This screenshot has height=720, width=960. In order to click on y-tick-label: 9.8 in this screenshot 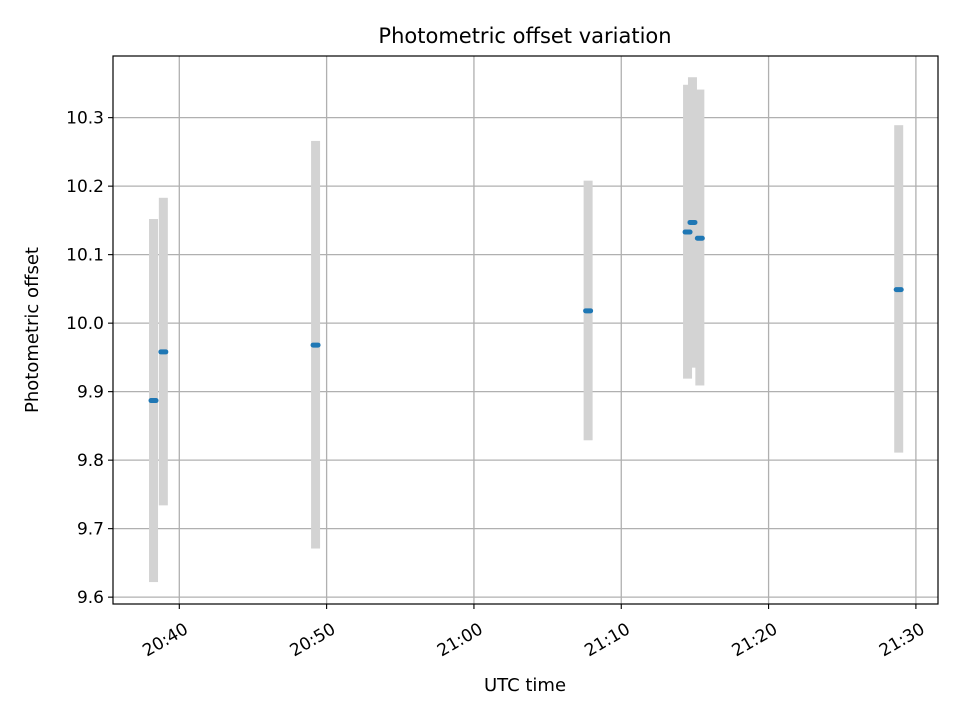, I will do `click(90, 461)`.